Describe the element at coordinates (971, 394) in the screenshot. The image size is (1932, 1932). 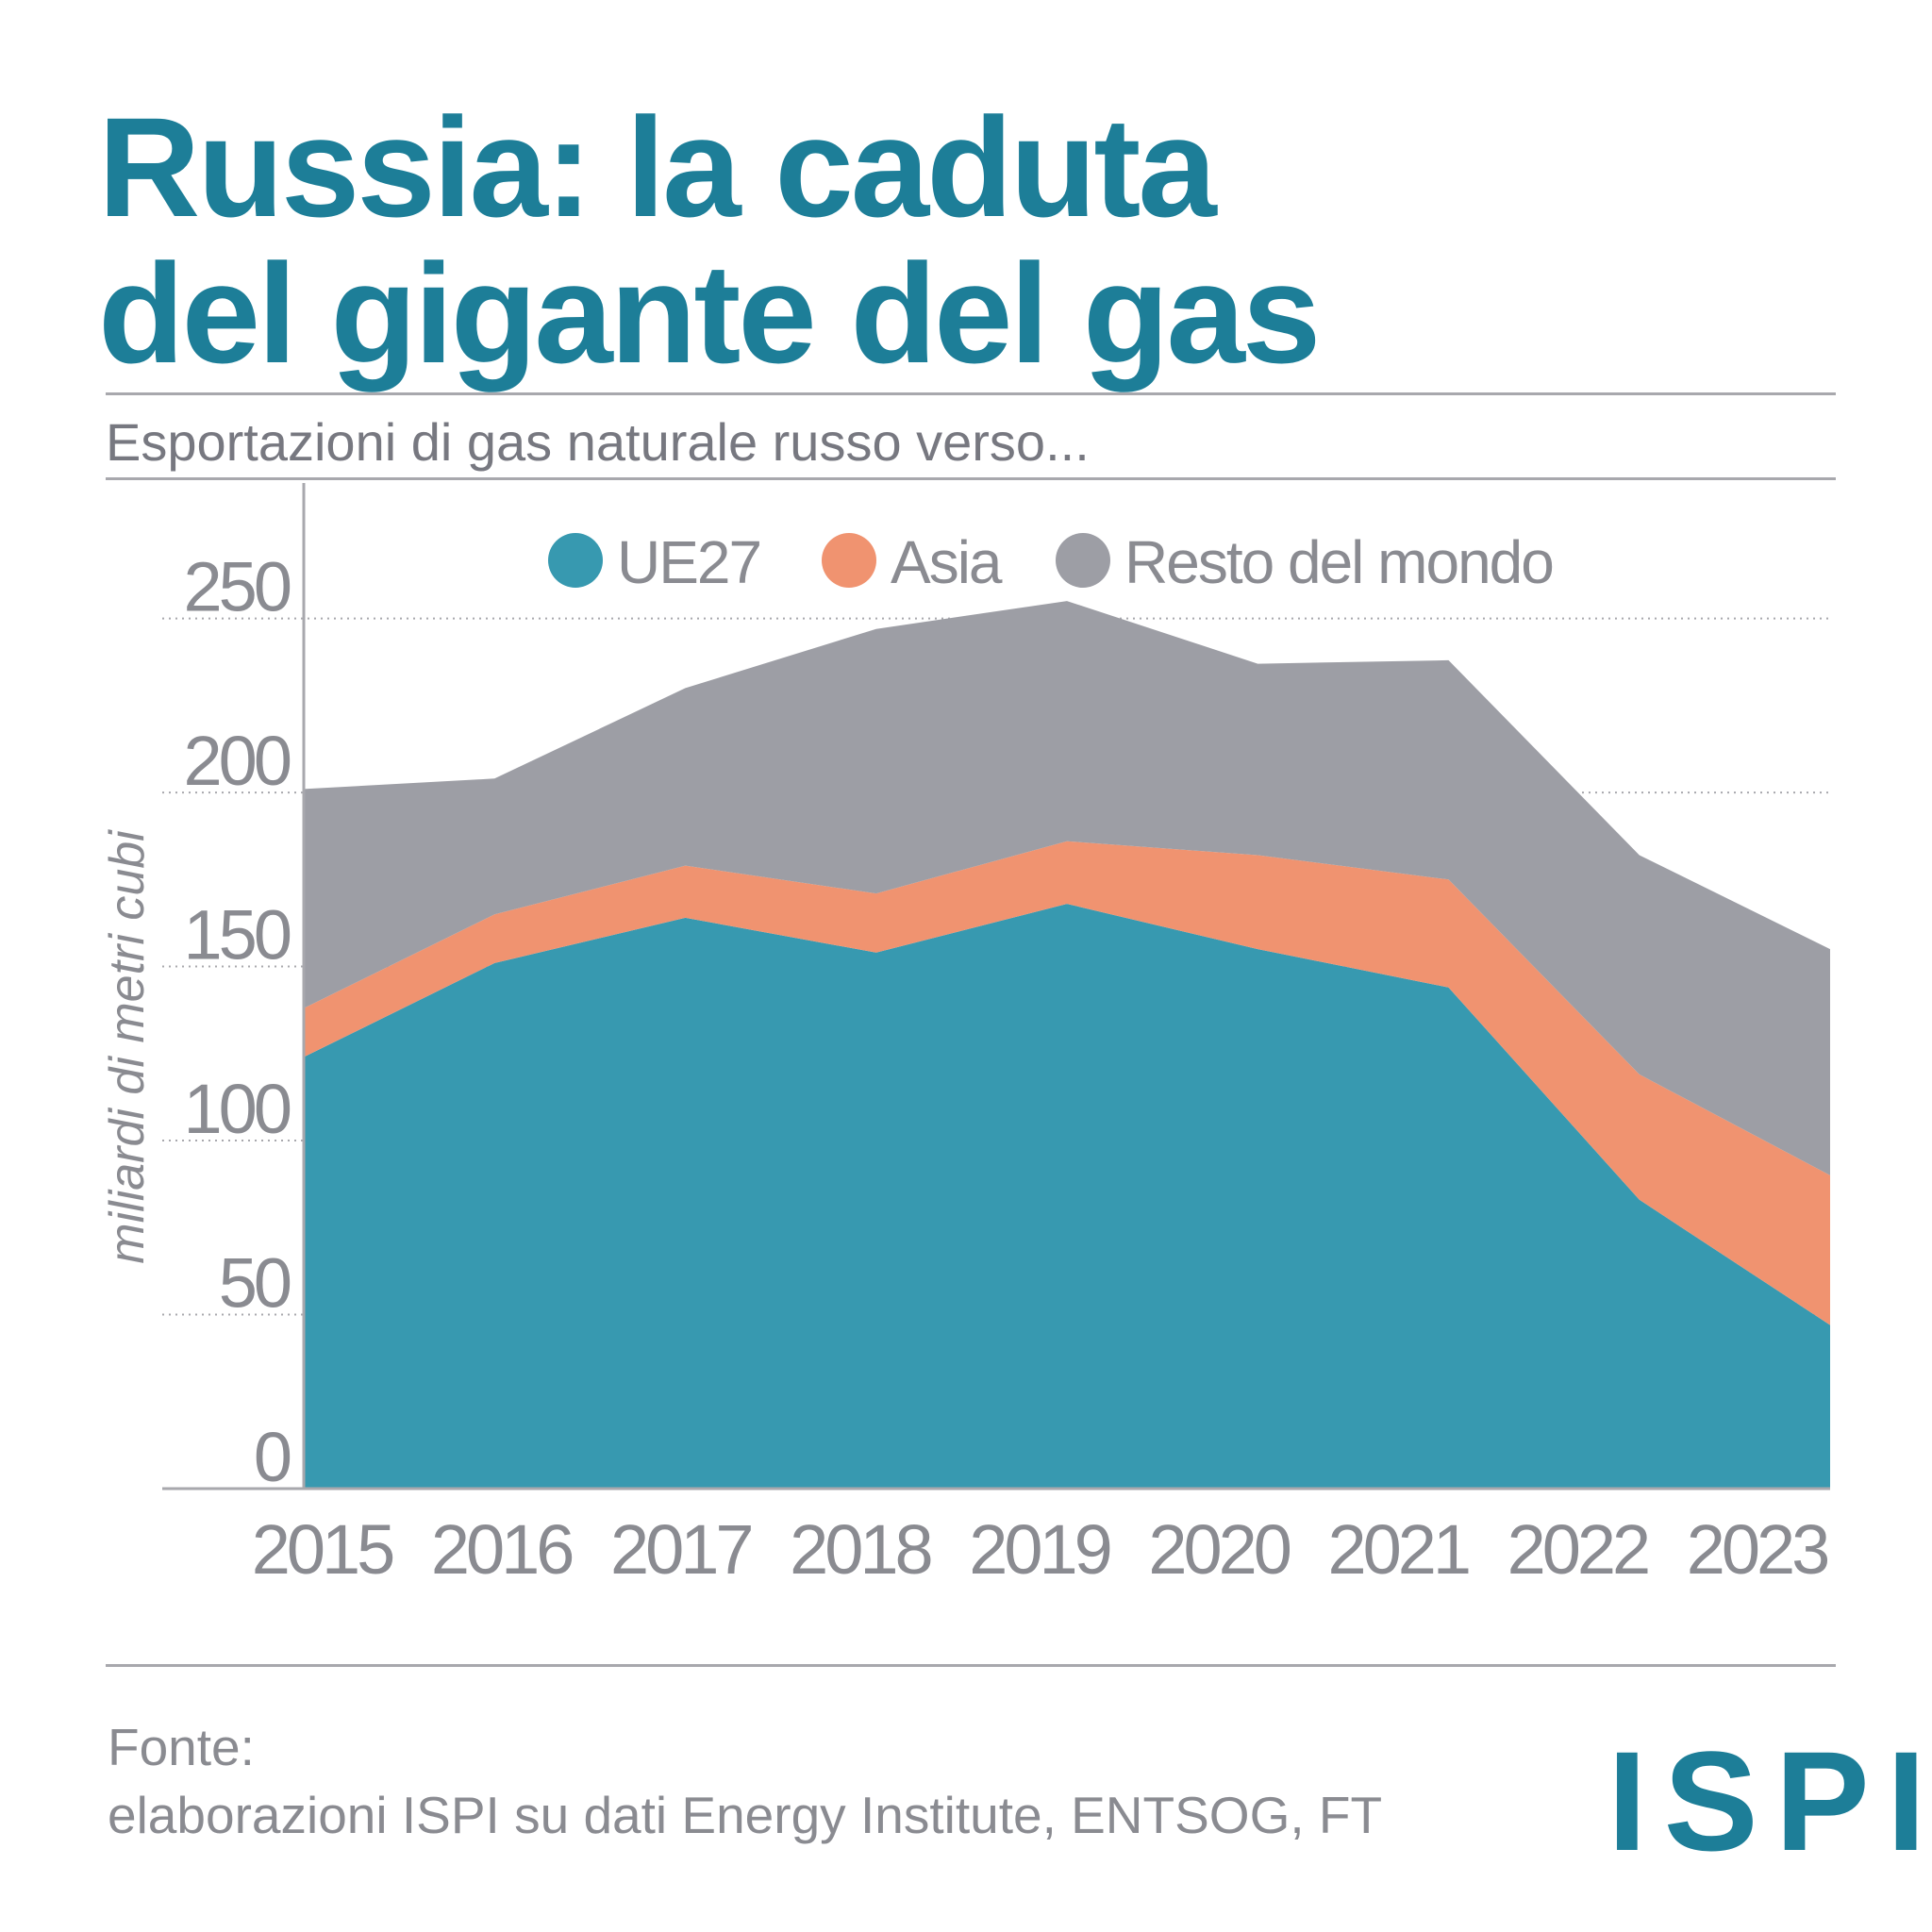
I see `title-divider` at that location.